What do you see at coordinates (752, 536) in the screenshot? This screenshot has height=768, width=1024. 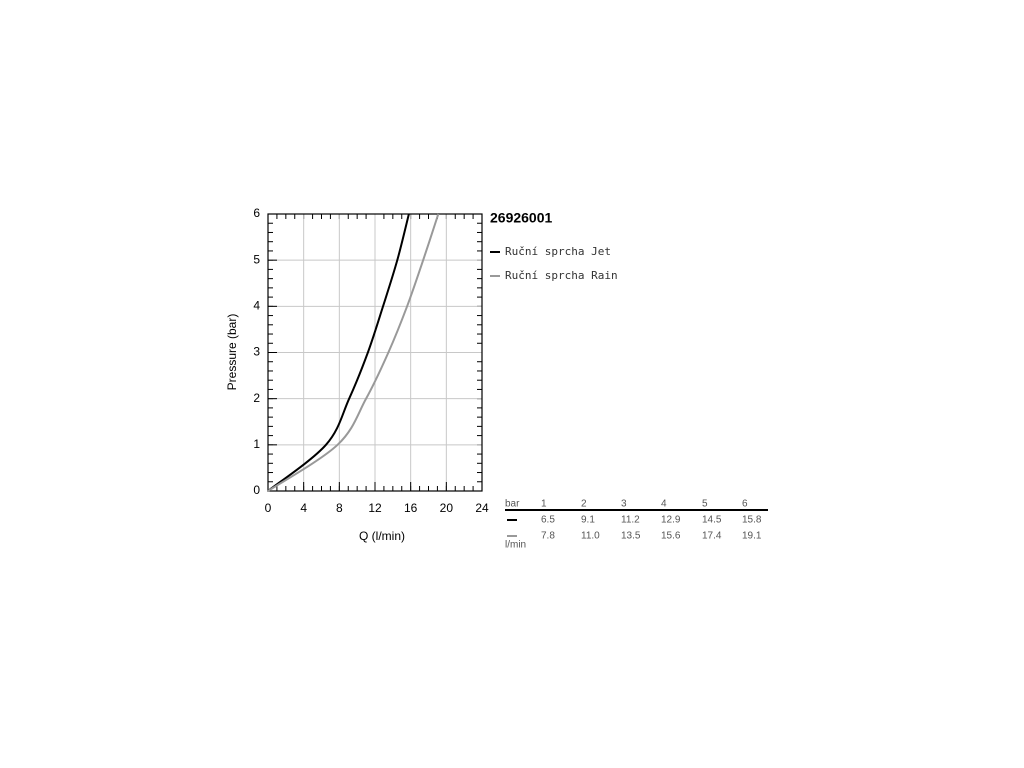 I see `table-cell: 19.1` at bounding box center [752, 536].